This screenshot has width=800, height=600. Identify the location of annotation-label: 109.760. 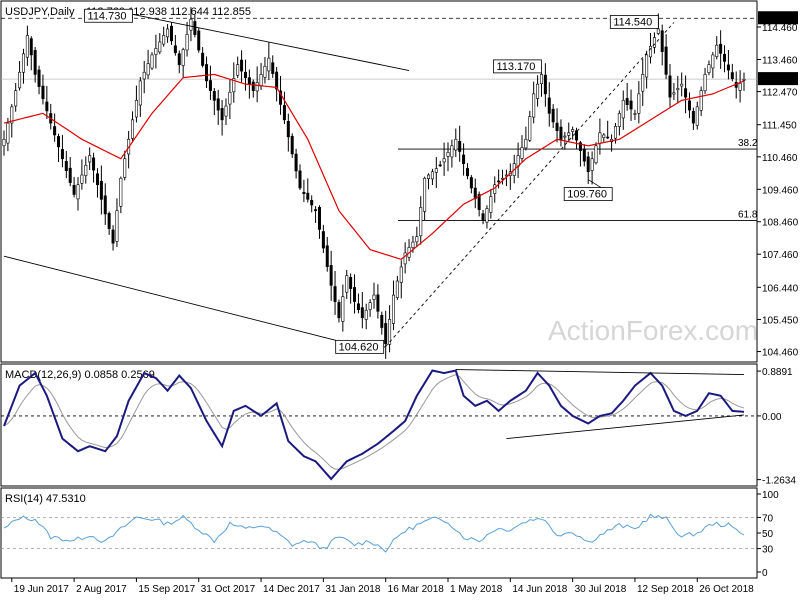
(587, 195).